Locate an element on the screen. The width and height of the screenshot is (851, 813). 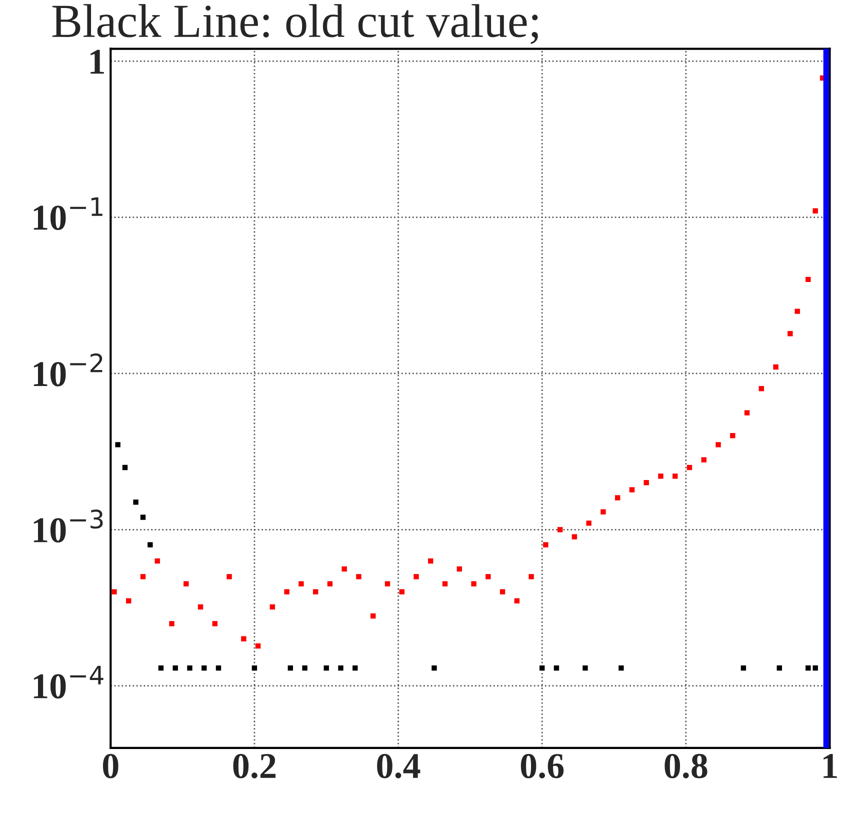
y-tick-label: 10$^{−3}$ is located at coordinates (68, 526).